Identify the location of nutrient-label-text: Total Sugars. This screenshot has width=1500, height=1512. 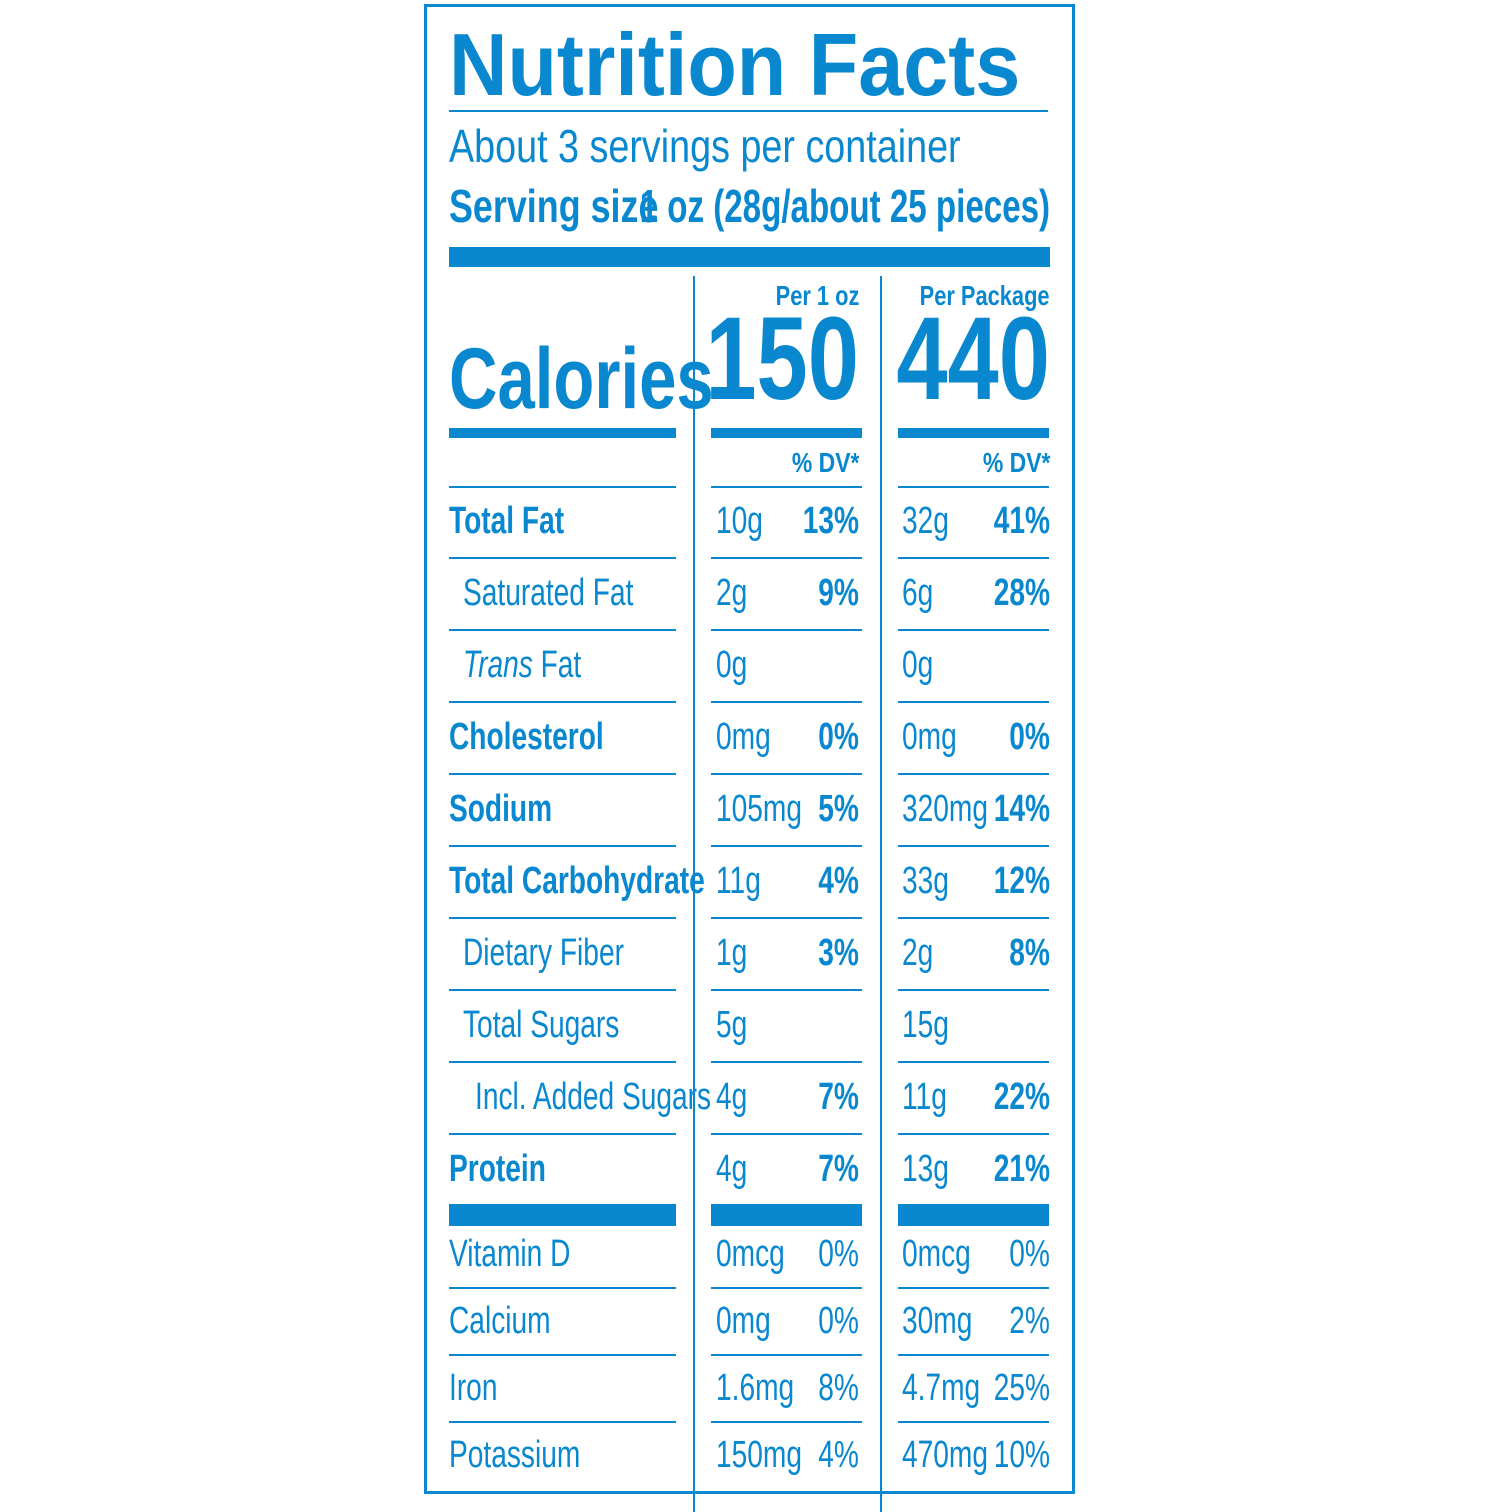
(541, 1025).